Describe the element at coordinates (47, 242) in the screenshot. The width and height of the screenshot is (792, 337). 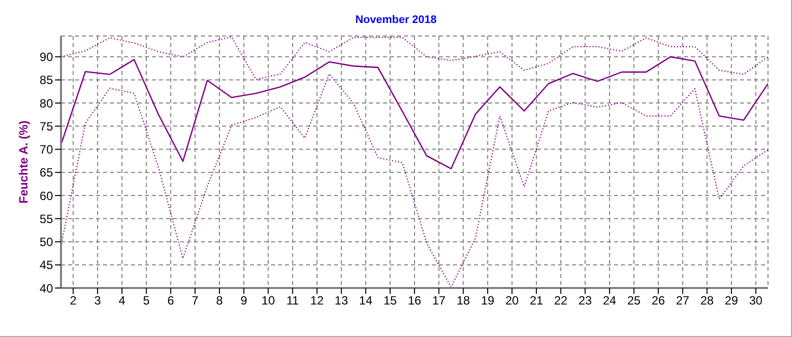
I see `y-tick-label: 50` at that location.